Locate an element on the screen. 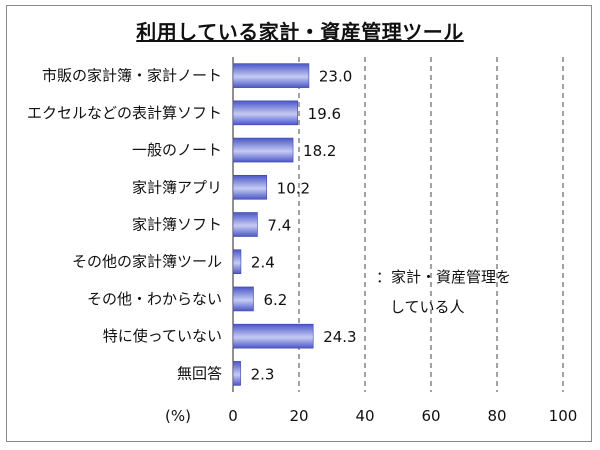 This screenshot has height=450, width=600. x-tick-label: 40 is located at coordinates (364, 416).